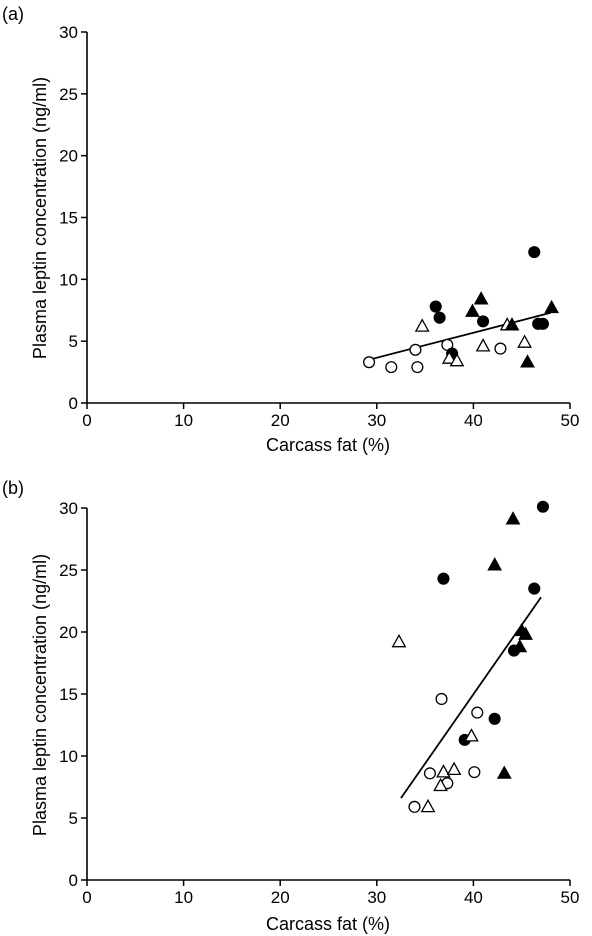 This screenshot has width=592, height=936. I want to click on panel-label: (a), so click(13, 14).